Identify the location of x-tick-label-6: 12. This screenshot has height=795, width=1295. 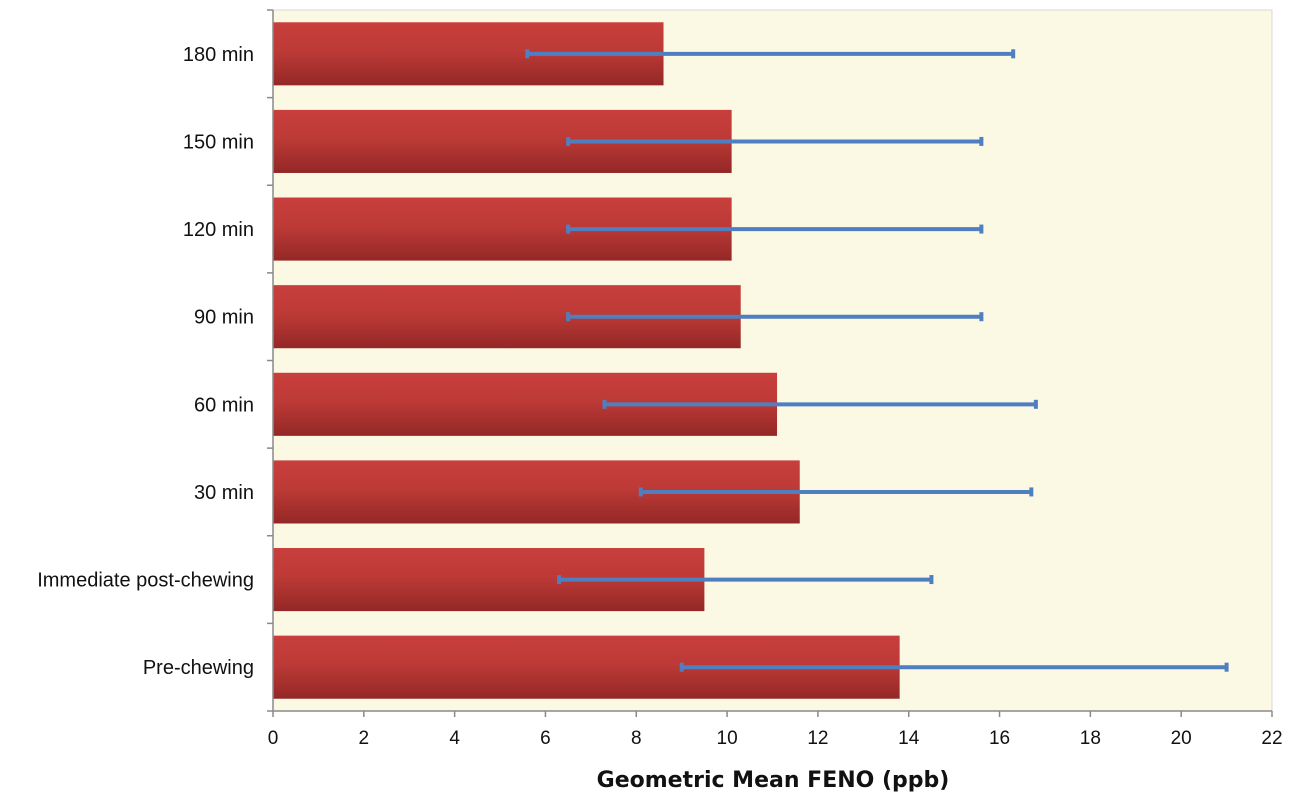
(817, 738).